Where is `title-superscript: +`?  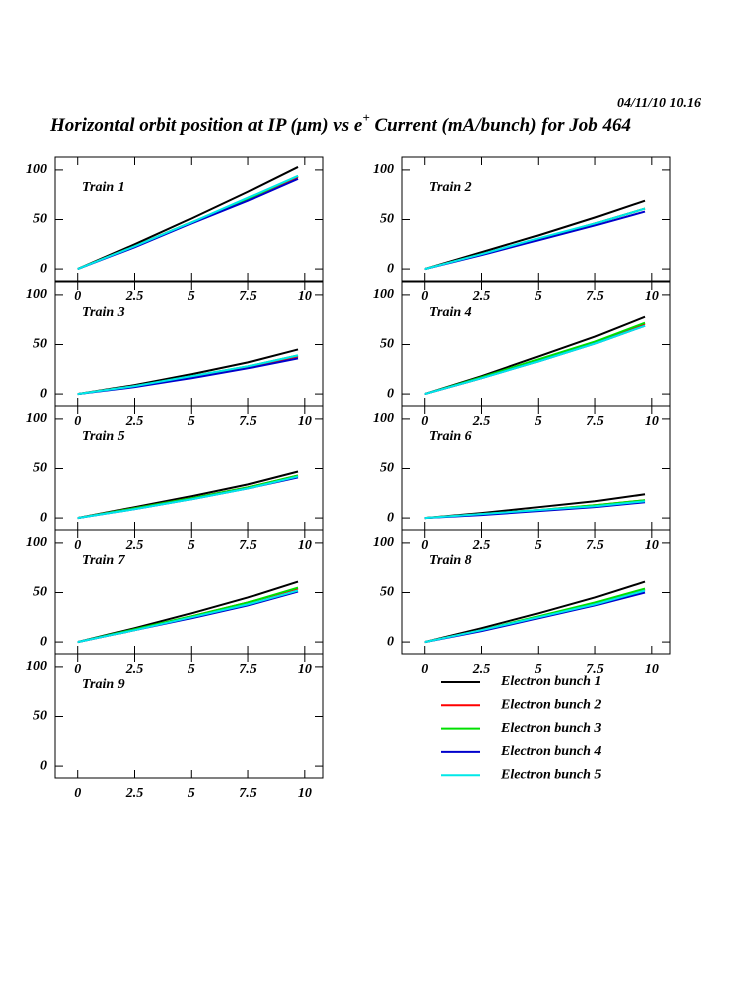
title-superscript: + is located at coordinates (365, 117).